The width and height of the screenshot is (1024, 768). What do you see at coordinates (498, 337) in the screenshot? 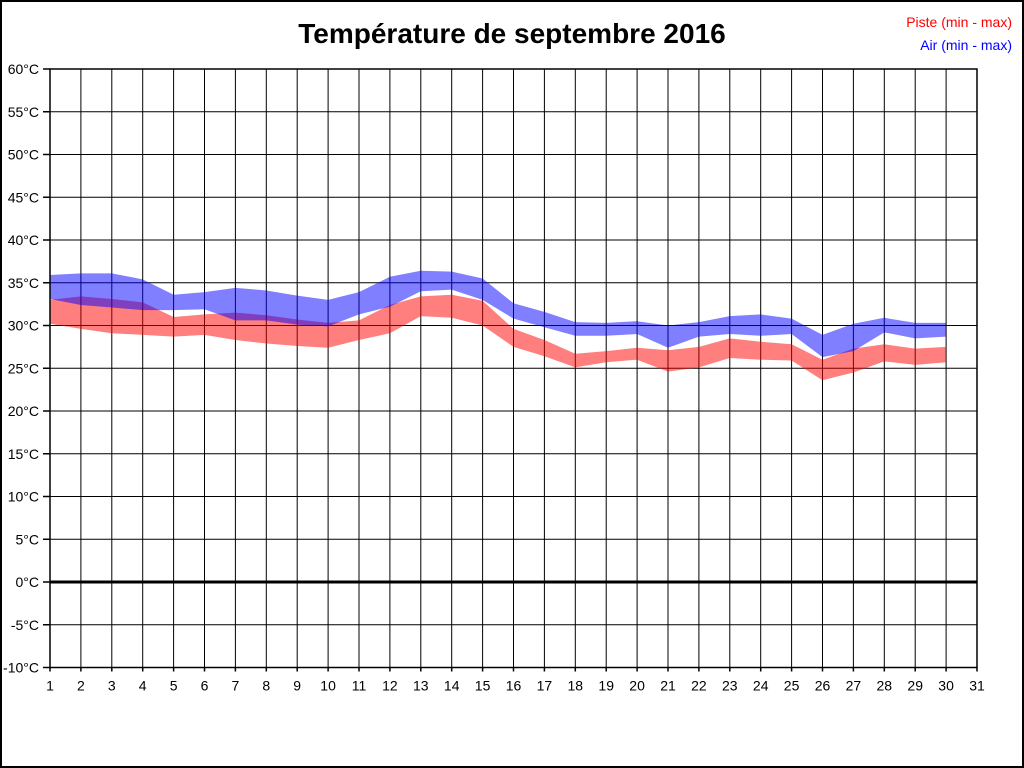
I see `band-piste` at bounding box center [498, 337].